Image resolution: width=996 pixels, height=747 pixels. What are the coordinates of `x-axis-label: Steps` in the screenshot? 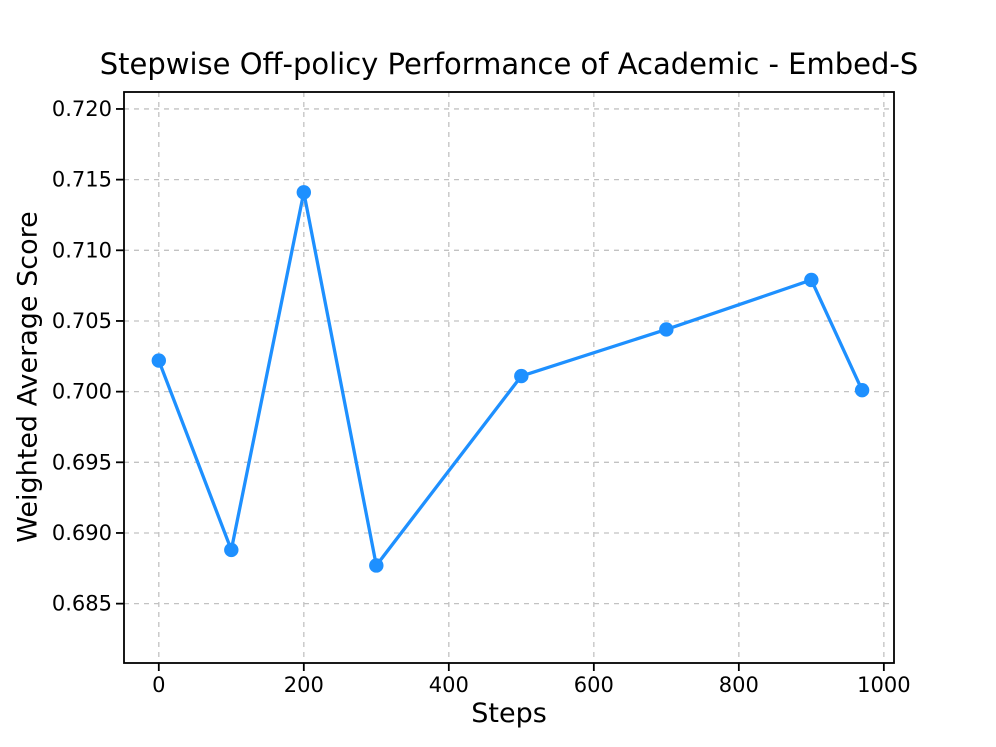 It's located at (509, 713).